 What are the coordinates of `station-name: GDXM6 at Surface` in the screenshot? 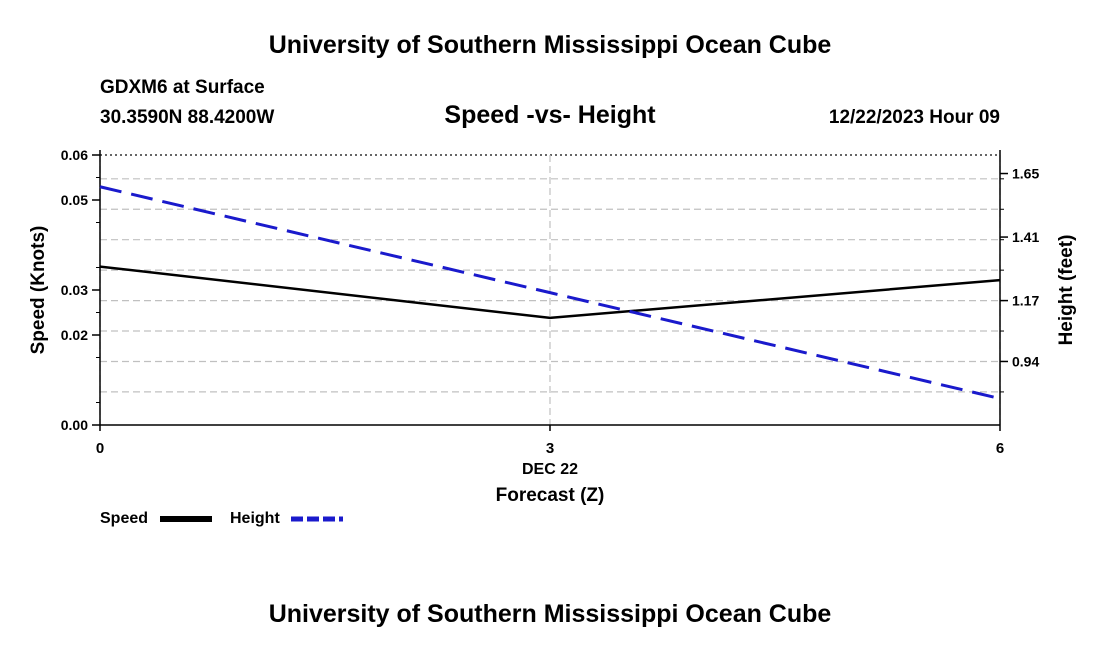 It's located at (182, 87).